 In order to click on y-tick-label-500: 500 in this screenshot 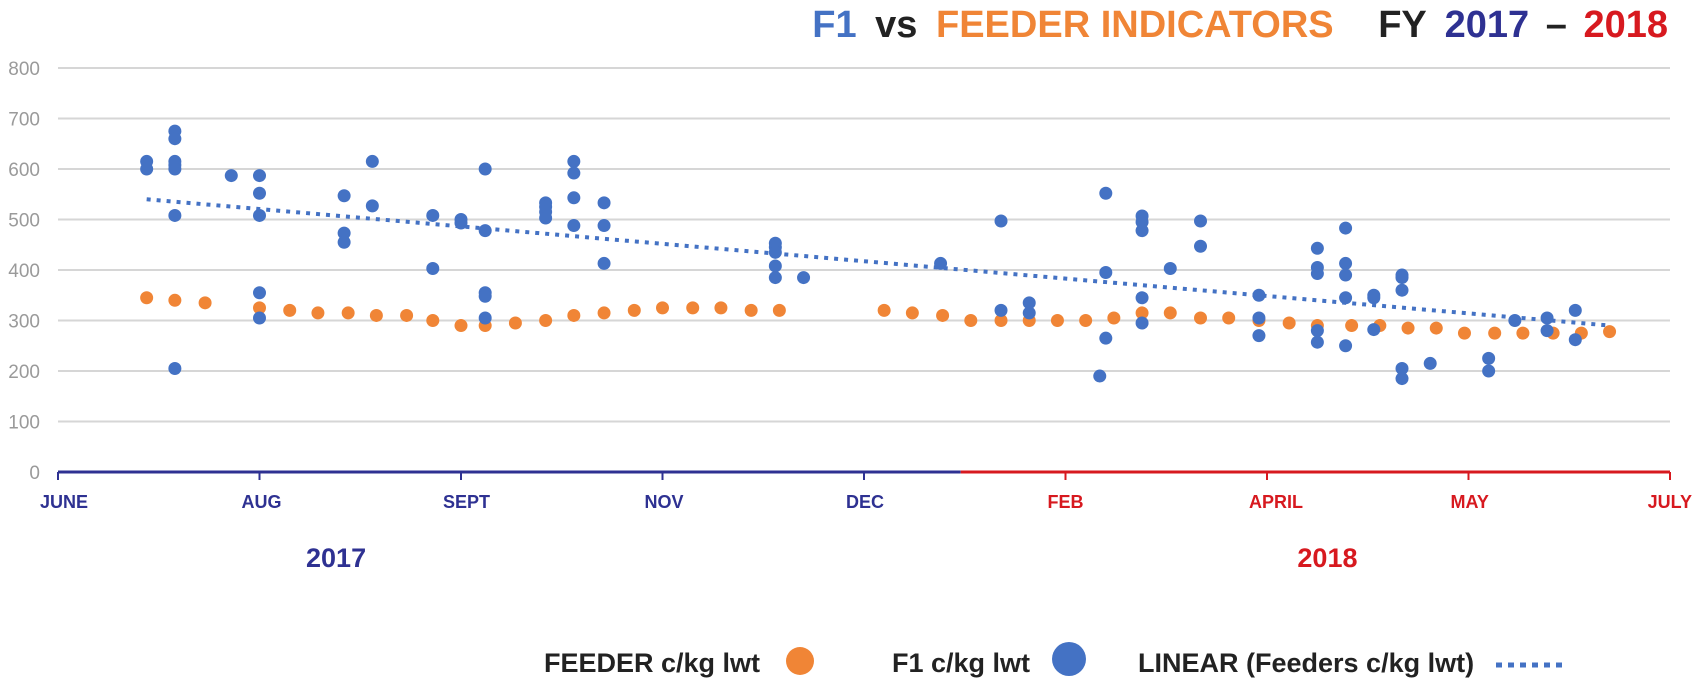, I will do `click(24, 221)`.